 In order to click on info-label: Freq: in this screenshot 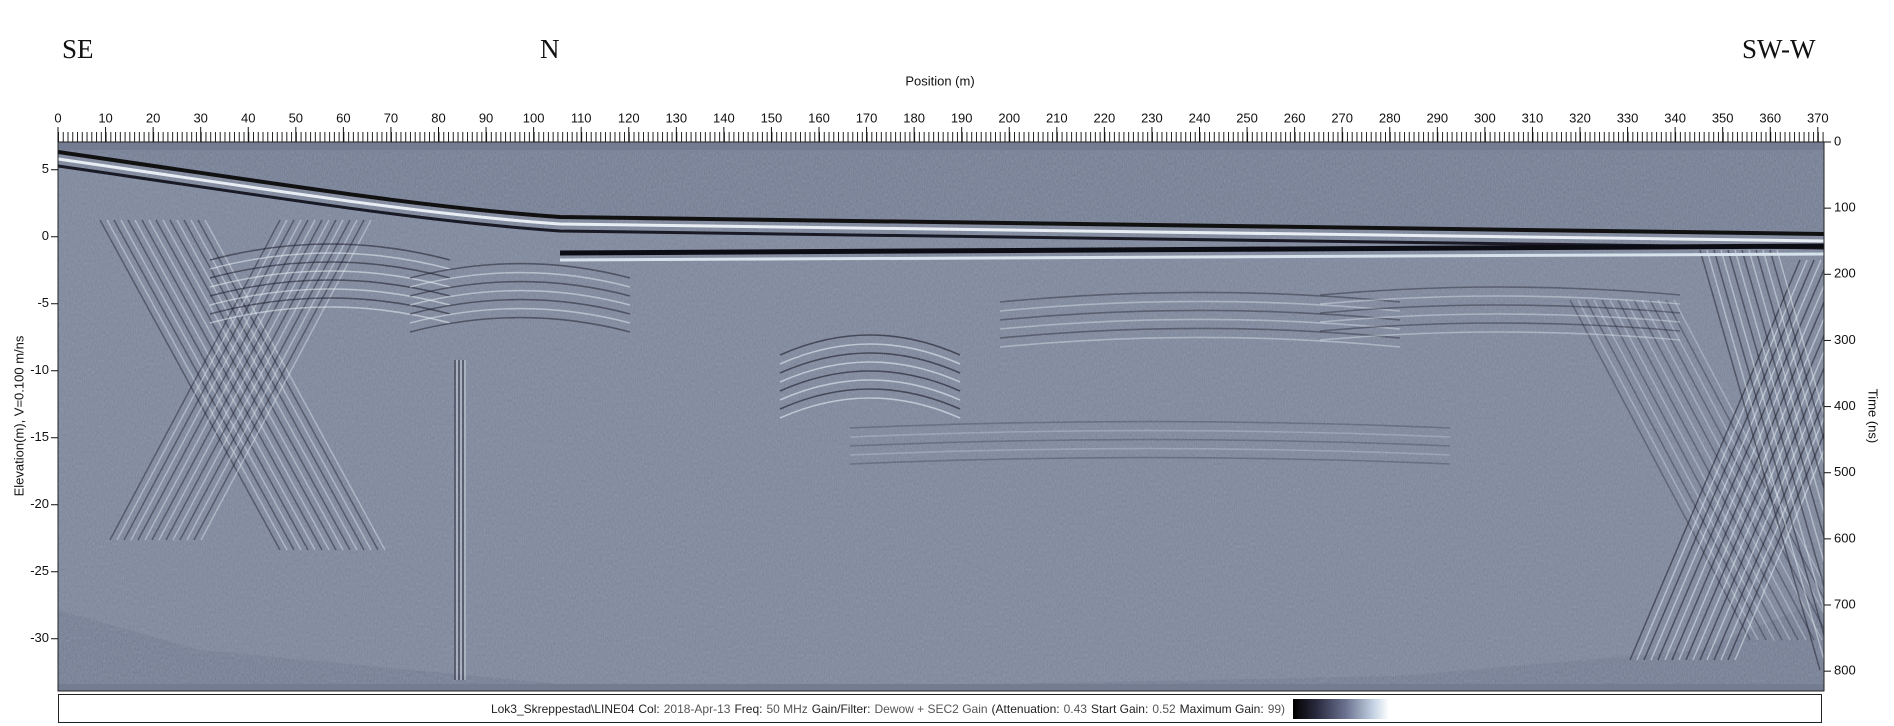, I will do `click(748, 708)`.